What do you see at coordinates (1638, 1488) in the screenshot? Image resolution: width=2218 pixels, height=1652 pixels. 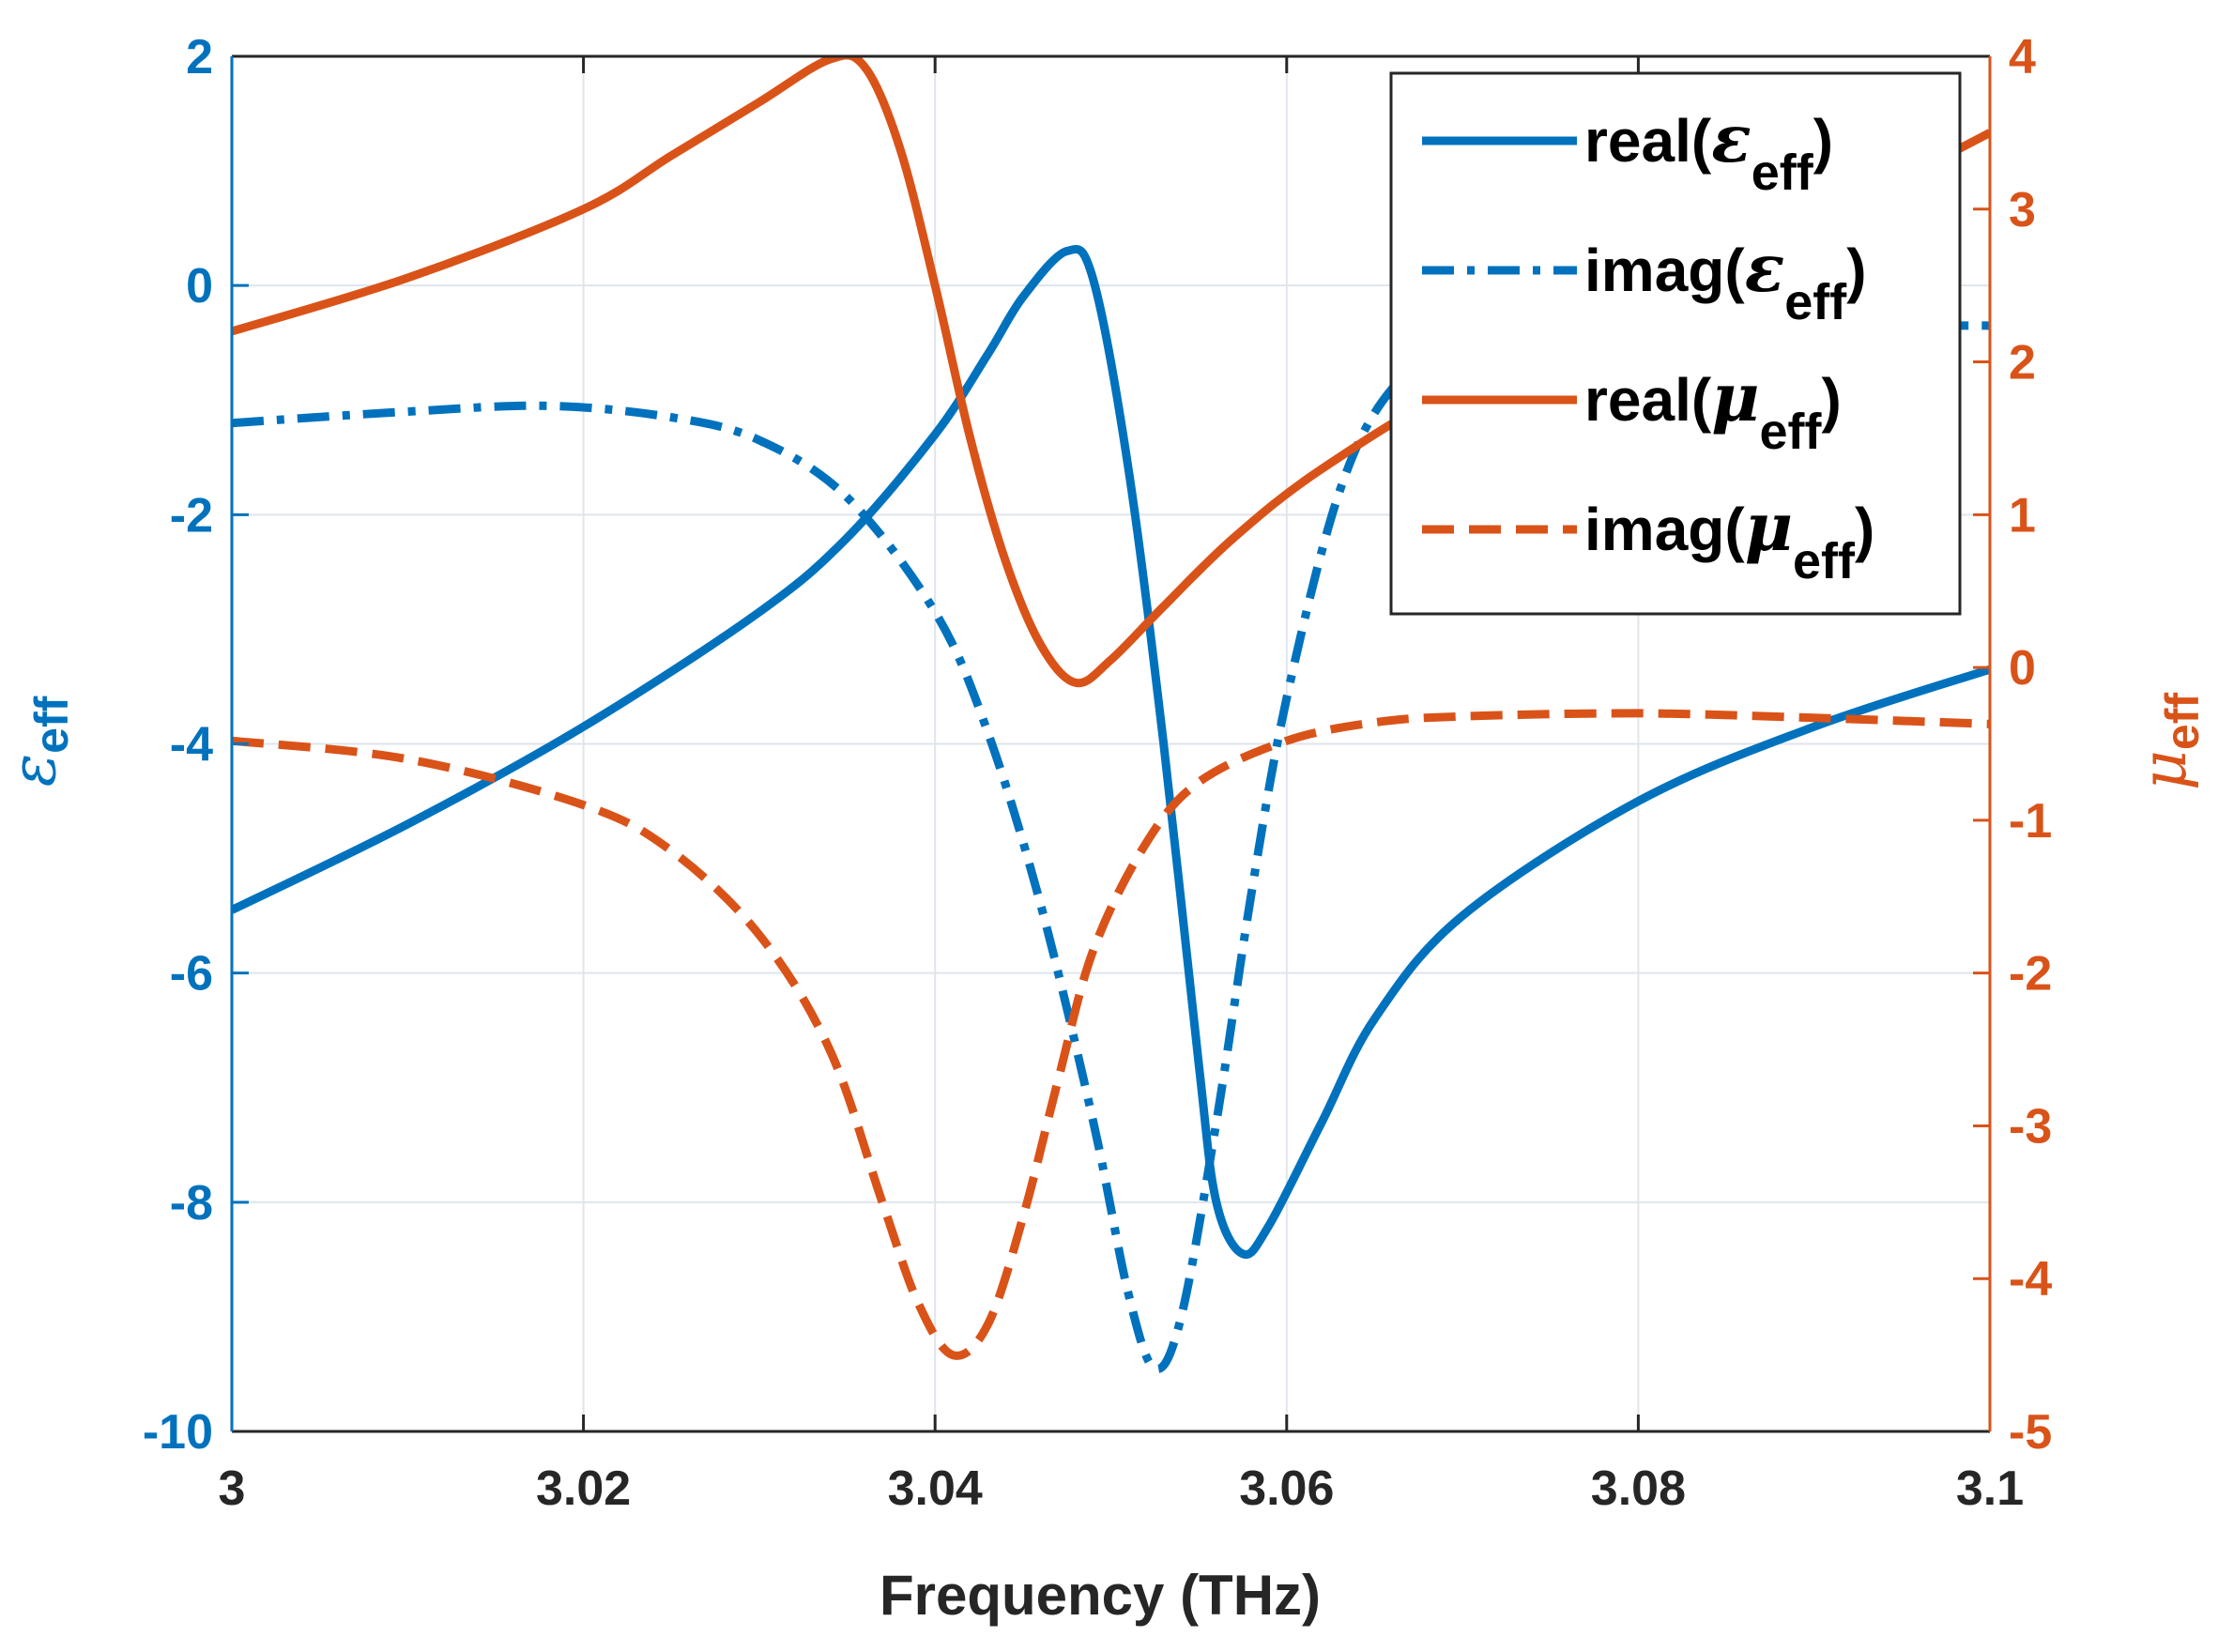 I see `x-tick-label: 3.08` at bounding box center [1638, 1488].